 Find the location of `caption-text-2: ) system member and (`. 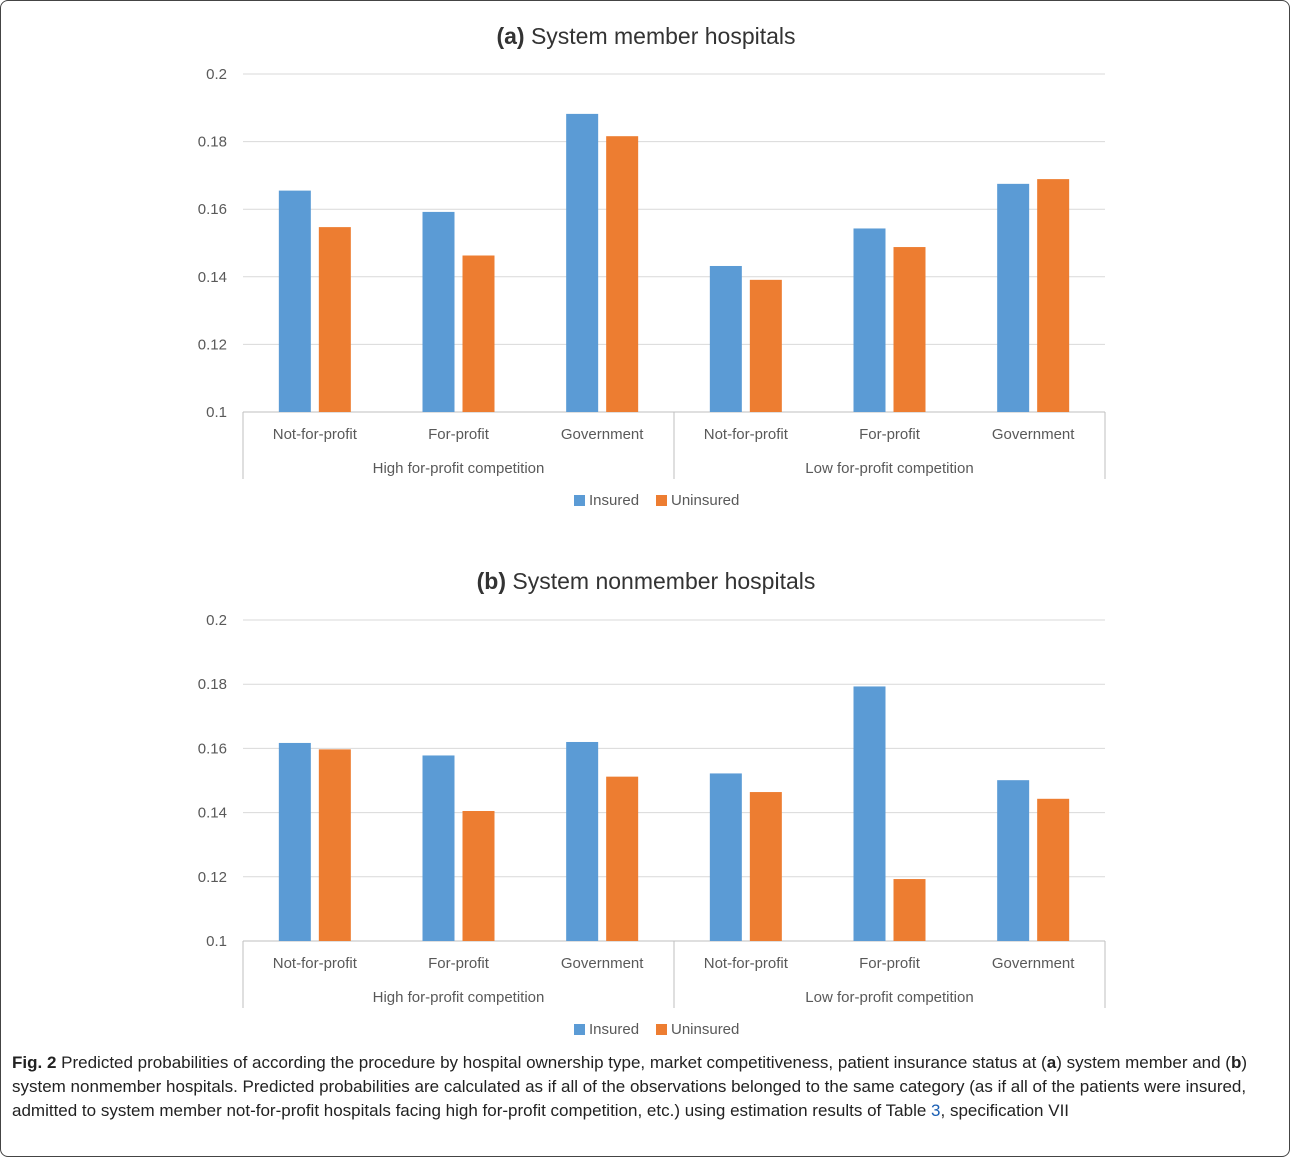

caption-text-2: ) system member and ( is located at coordinates (1143, 1062).